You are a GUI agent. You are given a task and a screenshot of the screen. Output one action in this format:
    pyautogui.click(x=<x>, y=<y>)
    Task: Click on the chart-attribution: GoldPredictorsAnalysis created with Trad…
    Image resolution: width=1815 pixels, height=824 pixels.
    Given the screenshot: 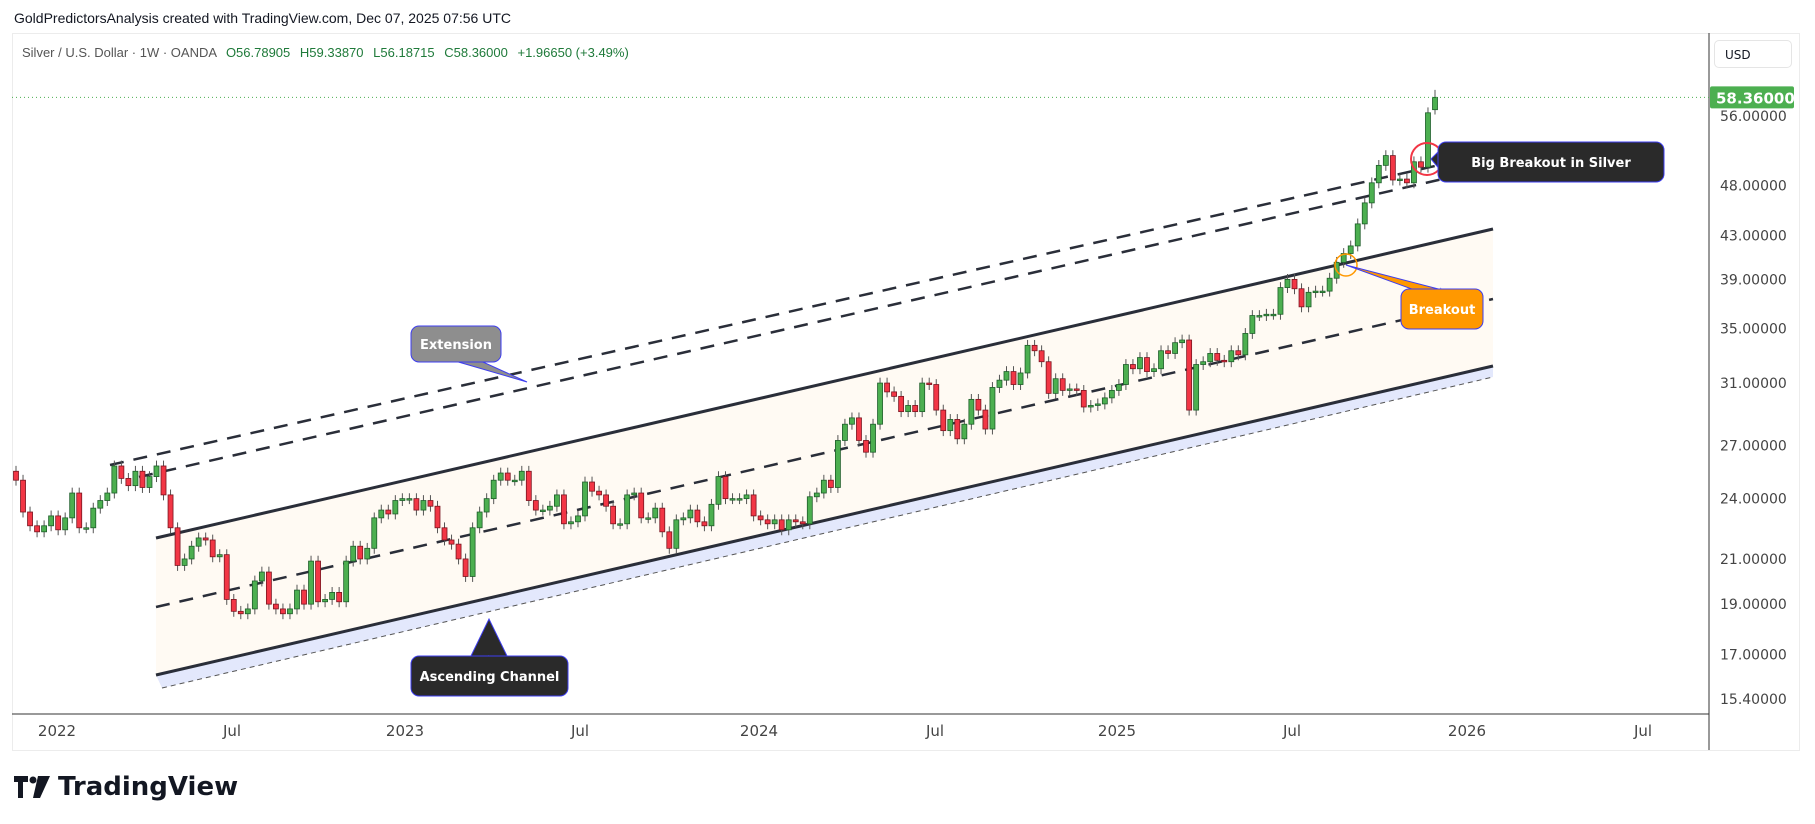 What is the action you would take?
    pyautogui.click(x=262, y=18)
    